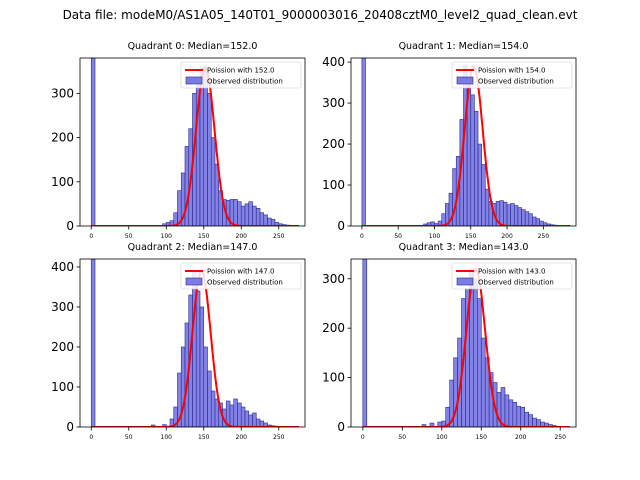 The width and height of the screenshot is (640, 480). Describe the element at coordinates (464, 46) in the screenshot. I see `subplot-title: Quadrant 1: Median=154.0` at that location.